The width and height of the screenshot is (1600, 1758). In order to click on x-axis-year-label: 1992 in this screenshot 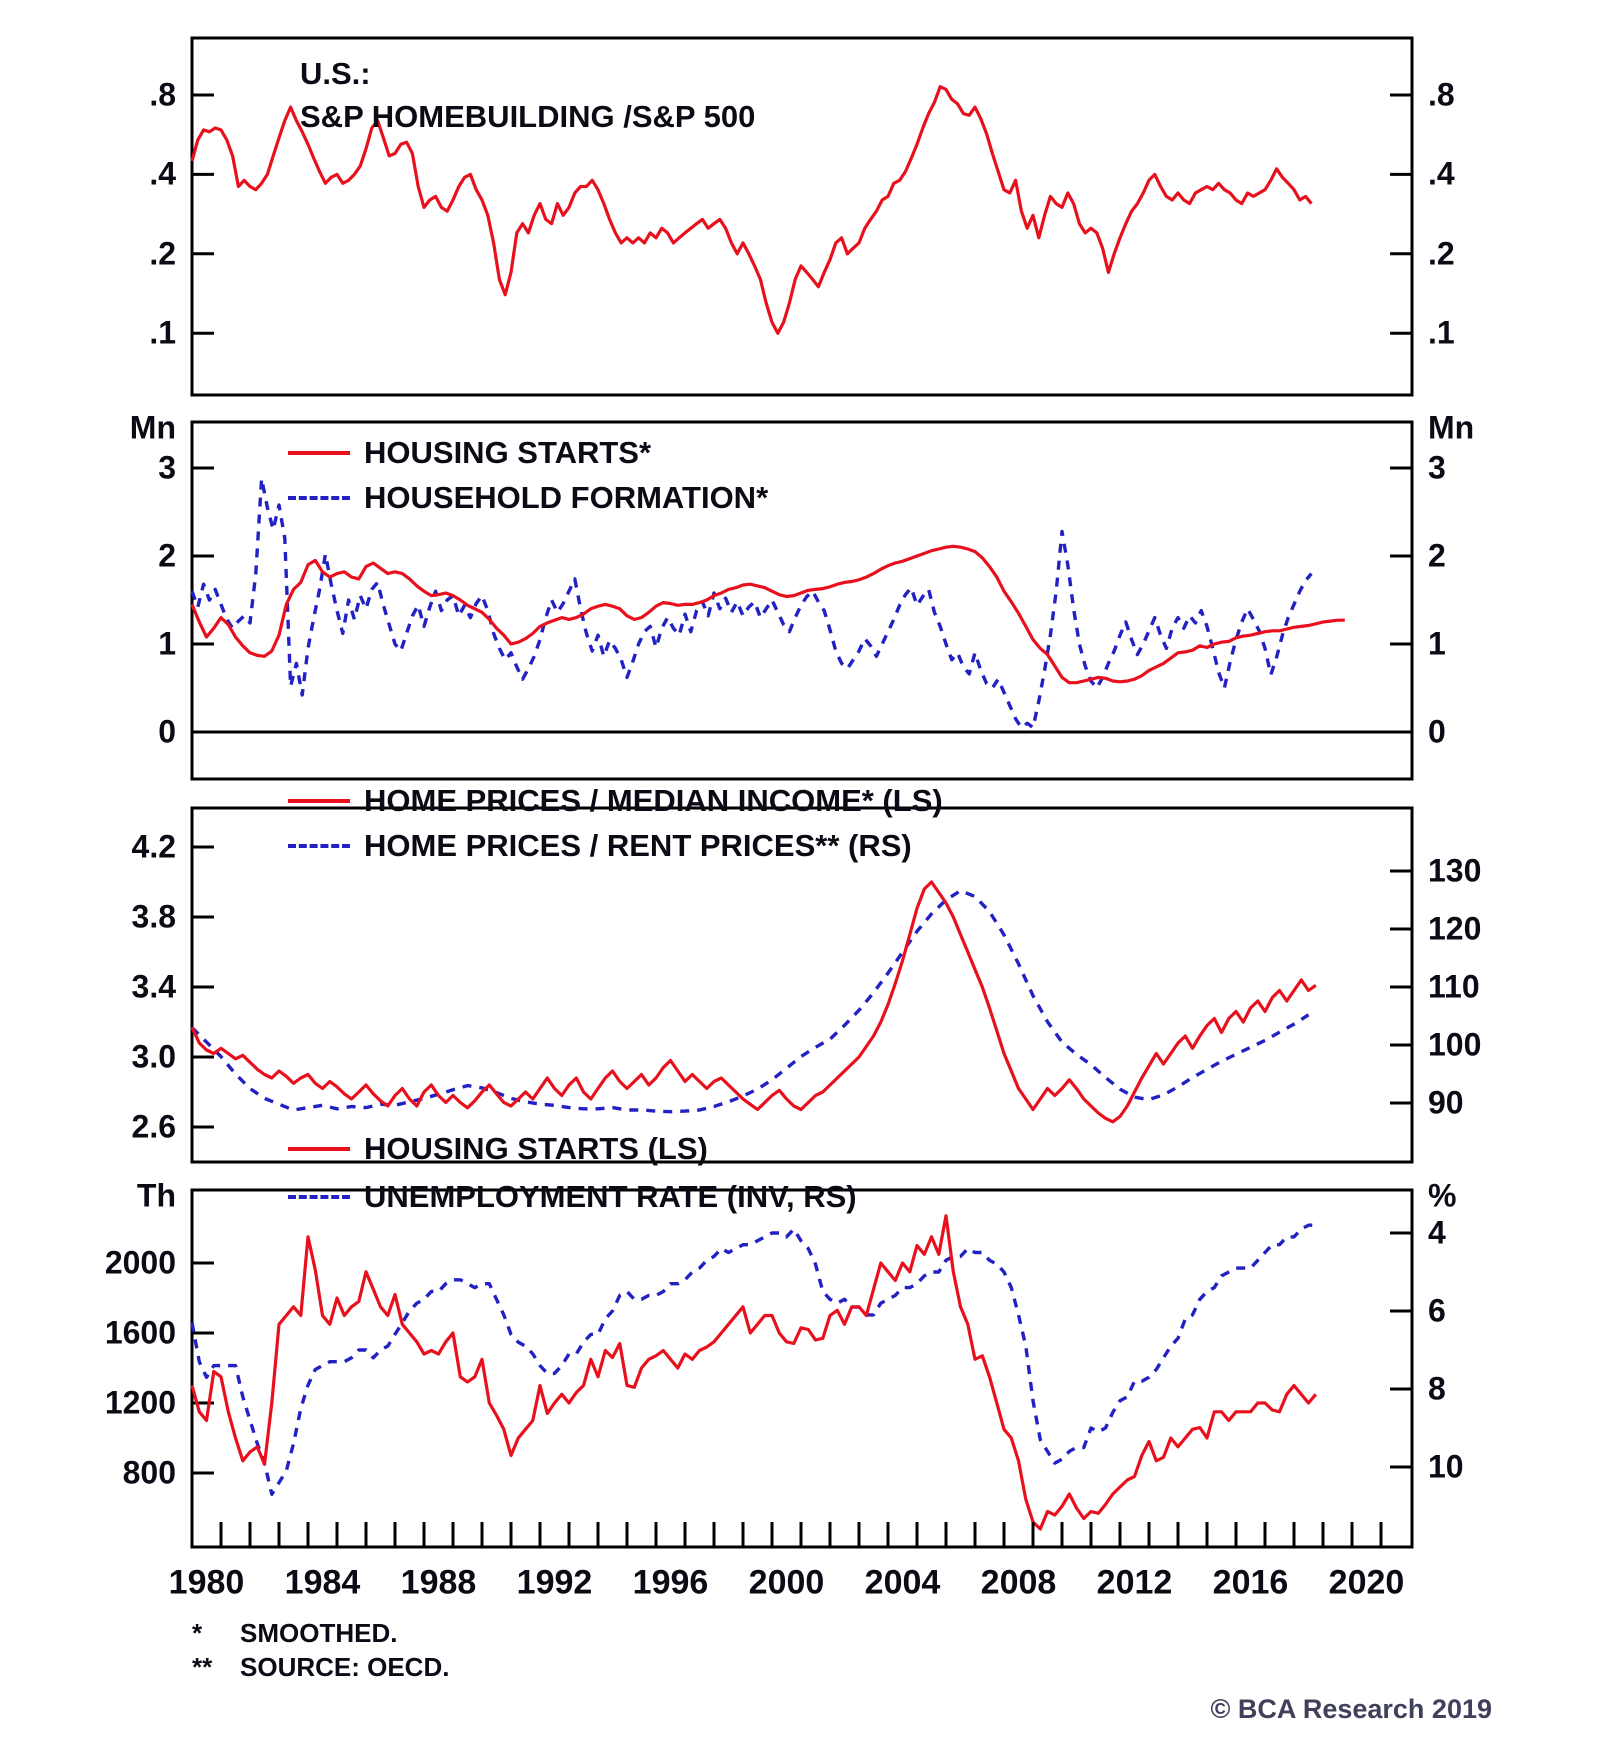, I will do `click(554, 1582)`.